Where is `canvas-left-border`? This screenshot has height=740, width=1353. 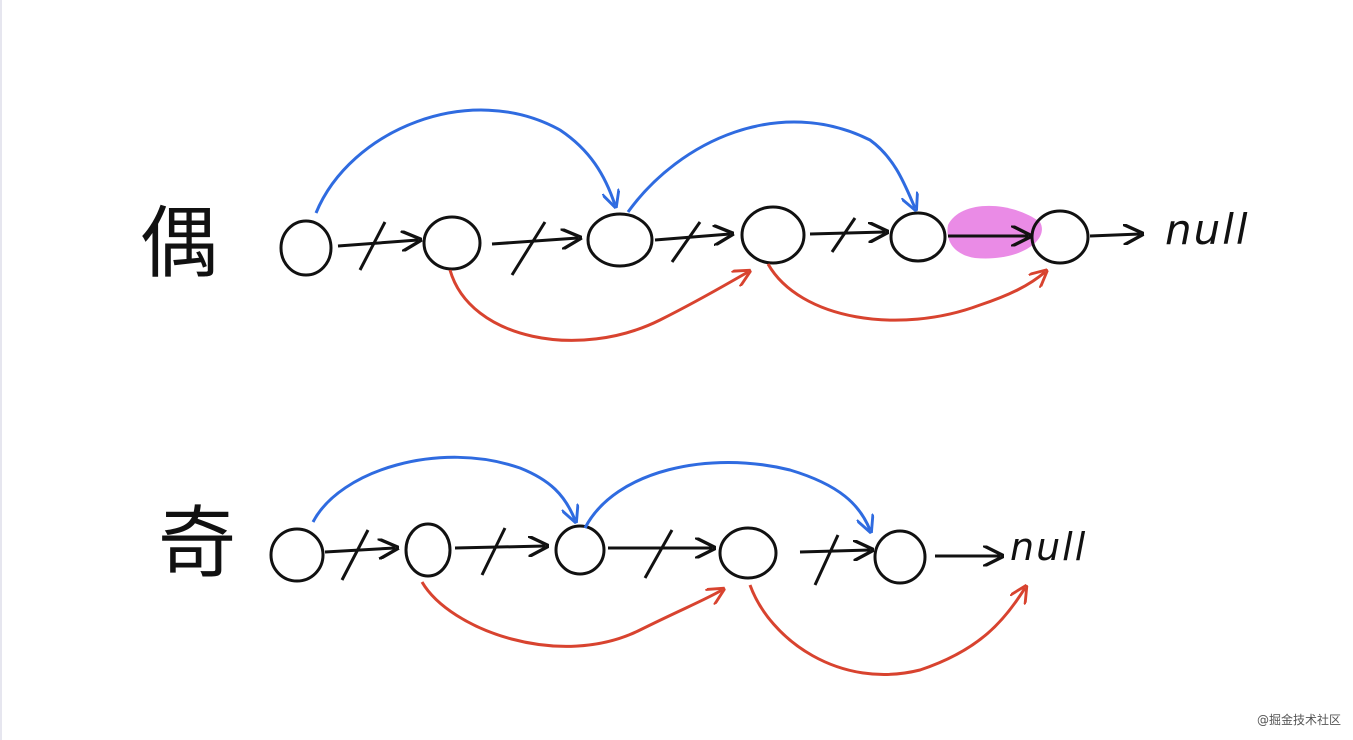
canvas-left-border is located at coordinates (1, 370).